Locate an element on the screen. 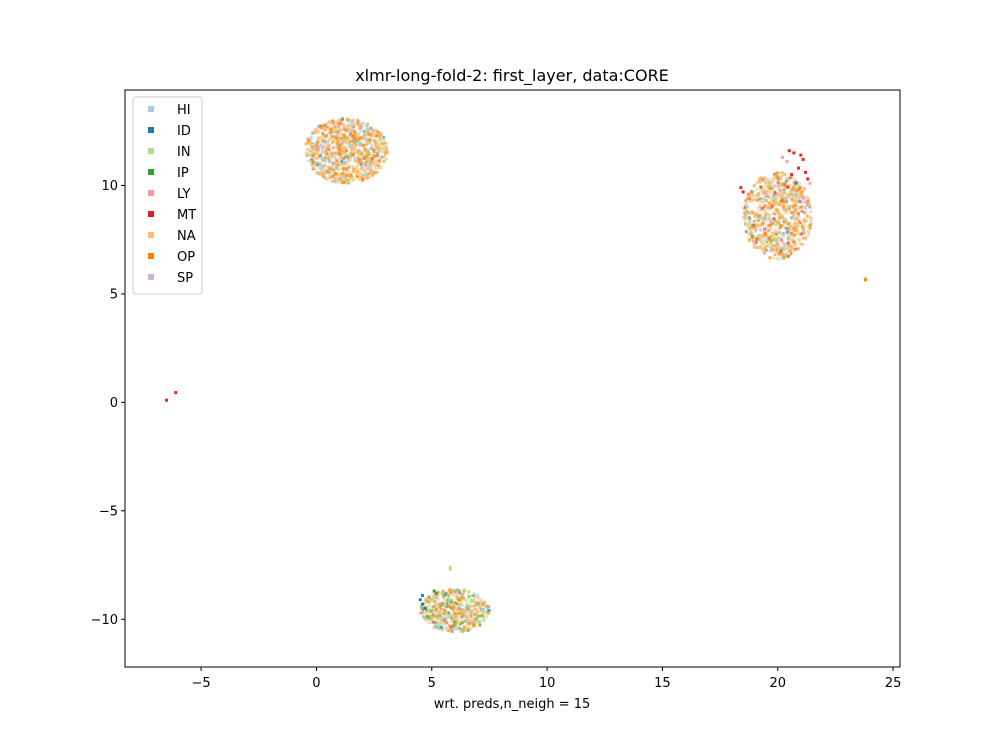 The height and width of the screenshot is (750, 1000). legend-marker-ip is located at coordinates (151, 172).